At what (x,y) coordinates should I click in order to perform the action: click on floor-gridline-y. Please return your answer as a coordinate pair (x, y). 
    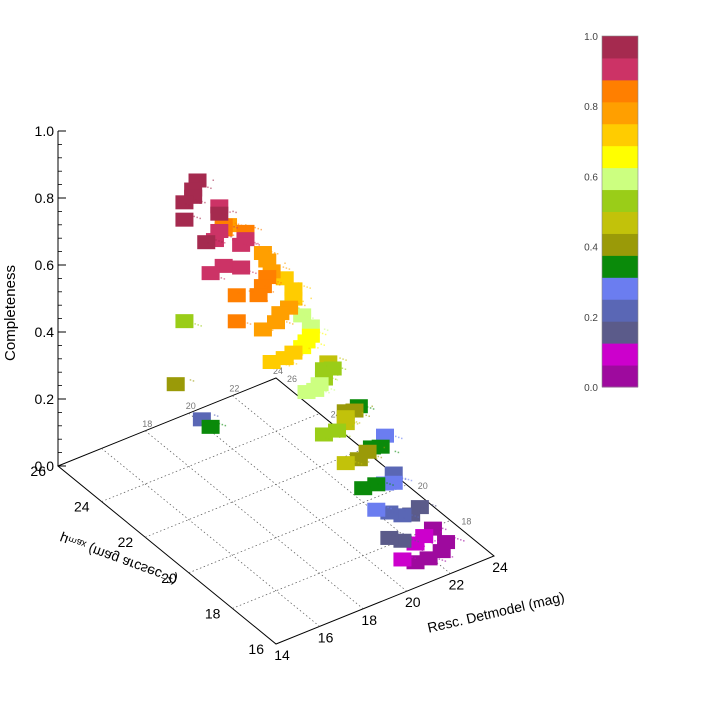
    Looking at the image, I should click on (254, 493).